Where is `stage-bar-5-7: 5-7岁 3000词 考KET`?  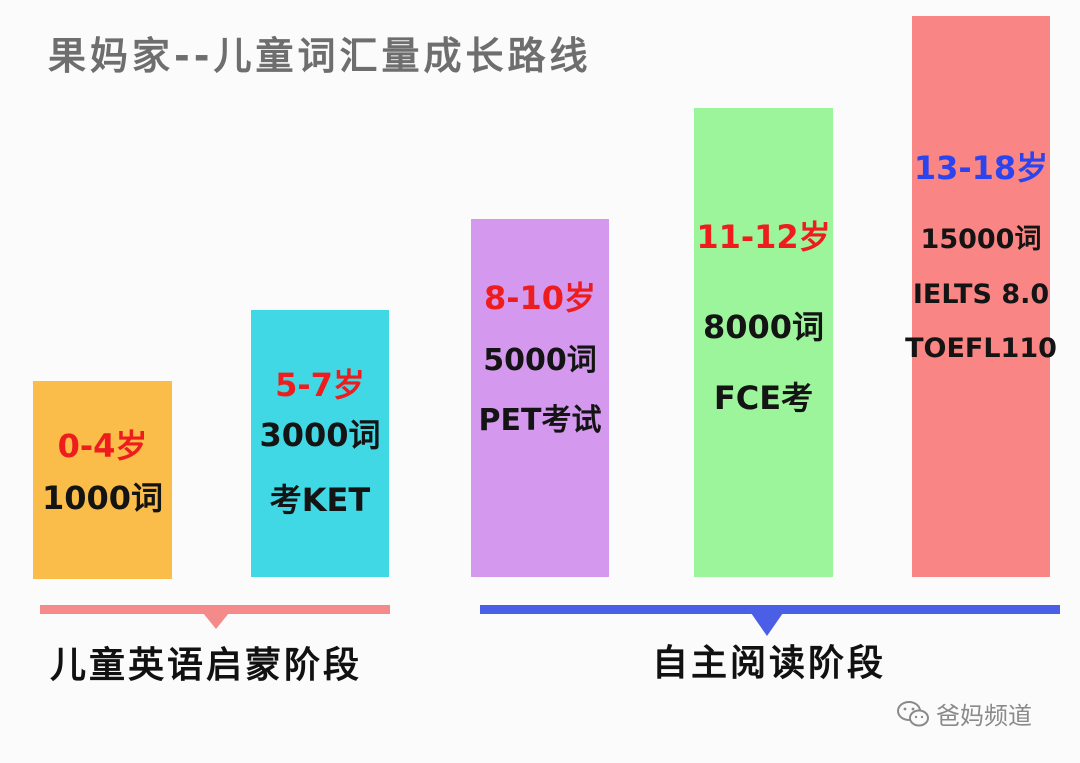 stage-bar-5-7: 5-7岁 3000词 考KET is located at coordinates (320, 443).